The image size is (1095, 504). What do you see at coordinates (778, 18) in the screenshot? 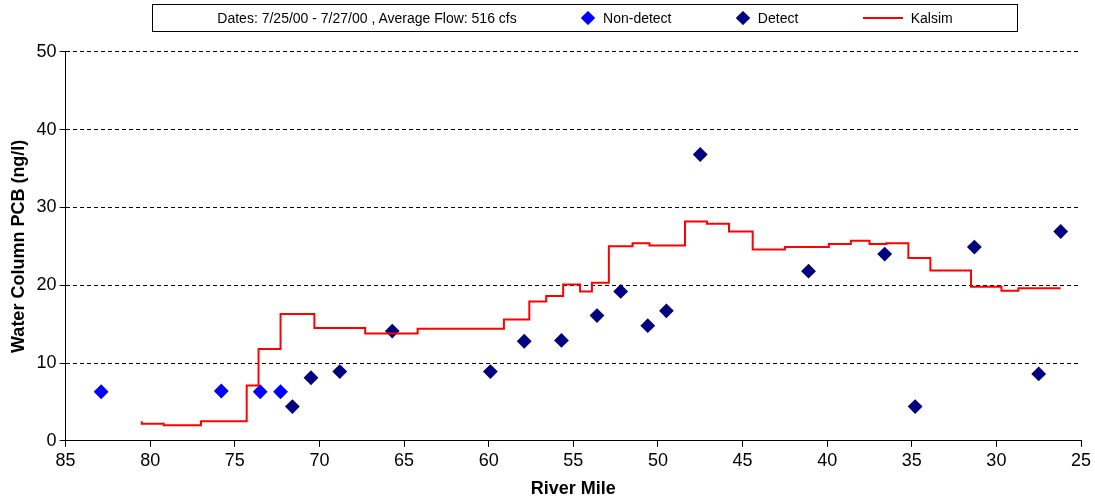
I see `legend-label: Detect` at bounding box center [778, 18].